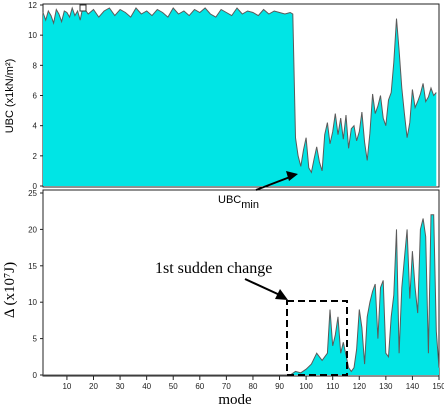  Describe the element at coordinates (83, 8) in the screenshot. I see `top-ubc-marker` at that location.